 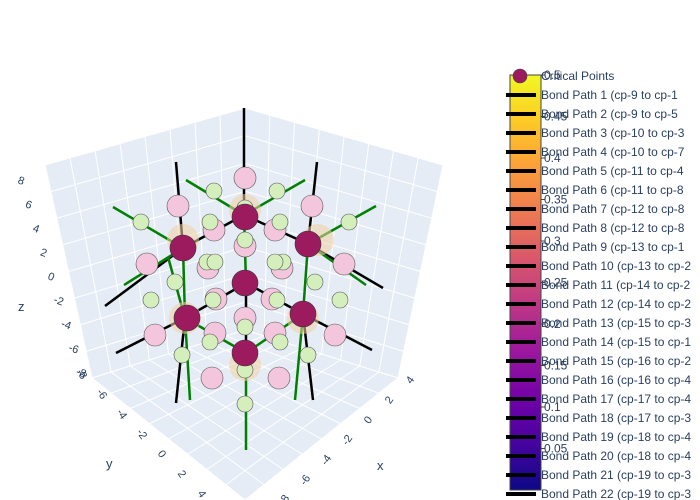 I want to click on legend-label: Bond Path 15 (cp-16 to cp-2, so click(x=616, y=361).